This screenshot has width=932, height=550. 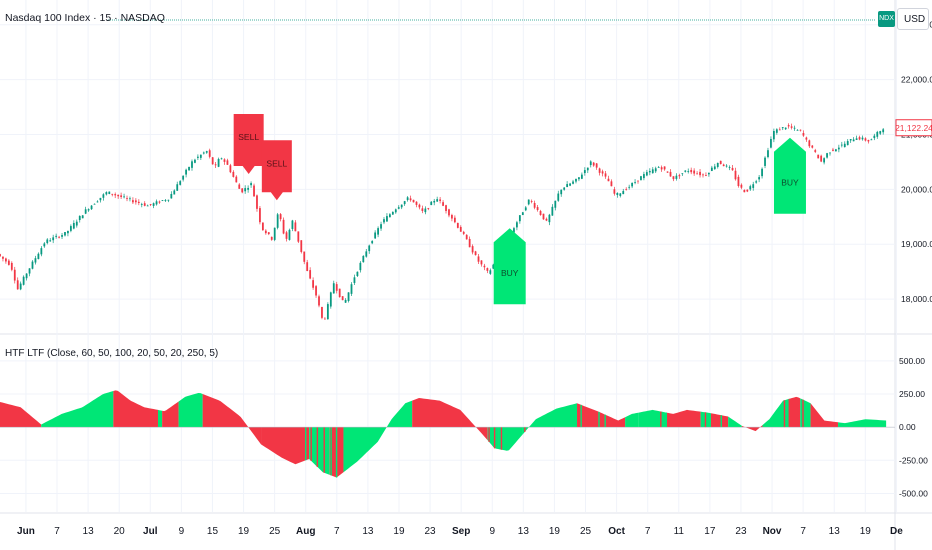 What do you see at coordinates (896, 531) in the screenshot?
I see `time-tick-label: De` at bounding box center [896, 531].